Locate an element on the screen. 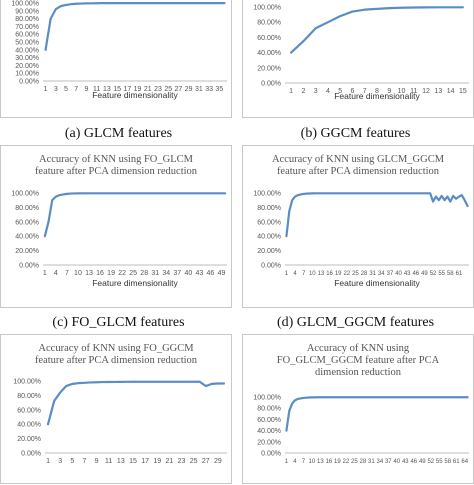 Image resolution: width=474 pixels, height=485 pixels. x-tick-label: 16 is located at coordinates (100, 273).